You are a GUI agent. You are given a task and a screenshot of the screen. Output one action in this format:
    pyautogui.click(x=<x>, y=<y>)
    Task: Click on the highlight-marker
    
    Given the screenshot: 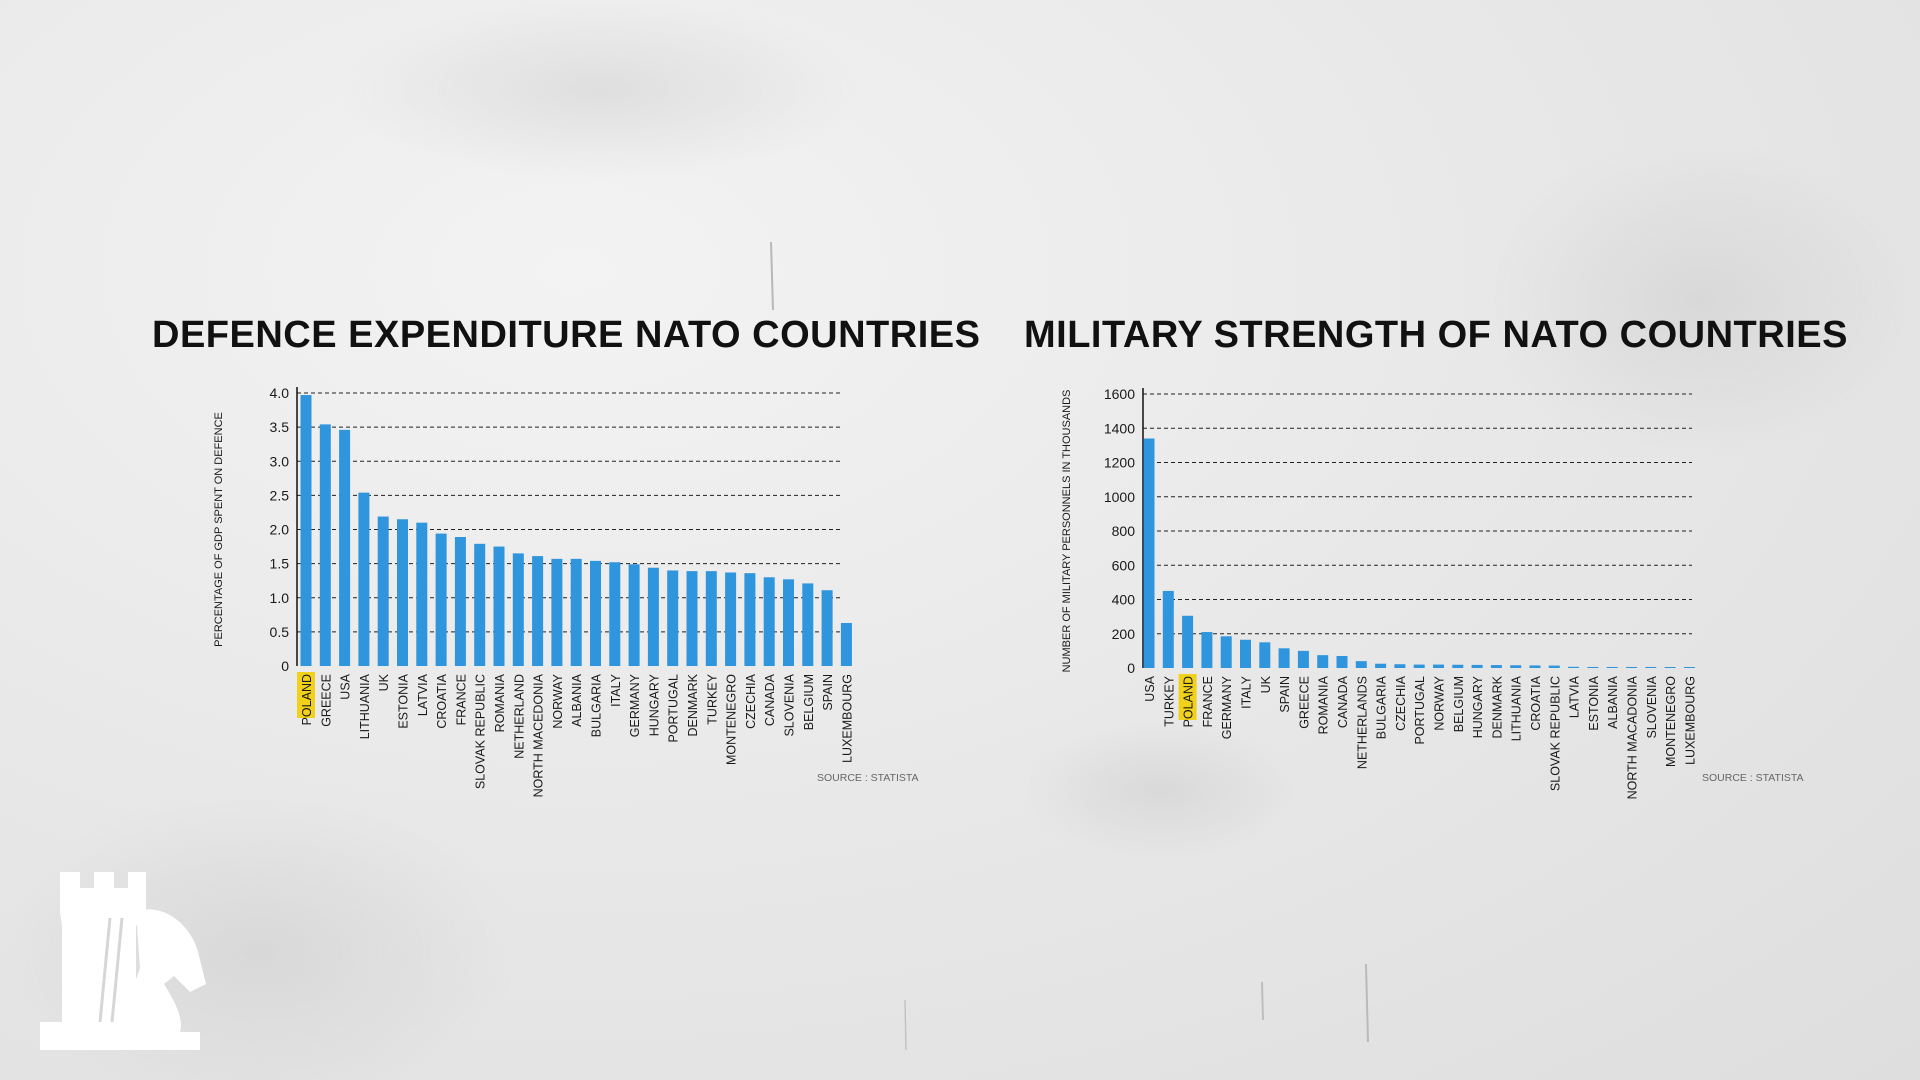 What is the action you would take?
    pyautogui.click(x=1187, y=697)
    